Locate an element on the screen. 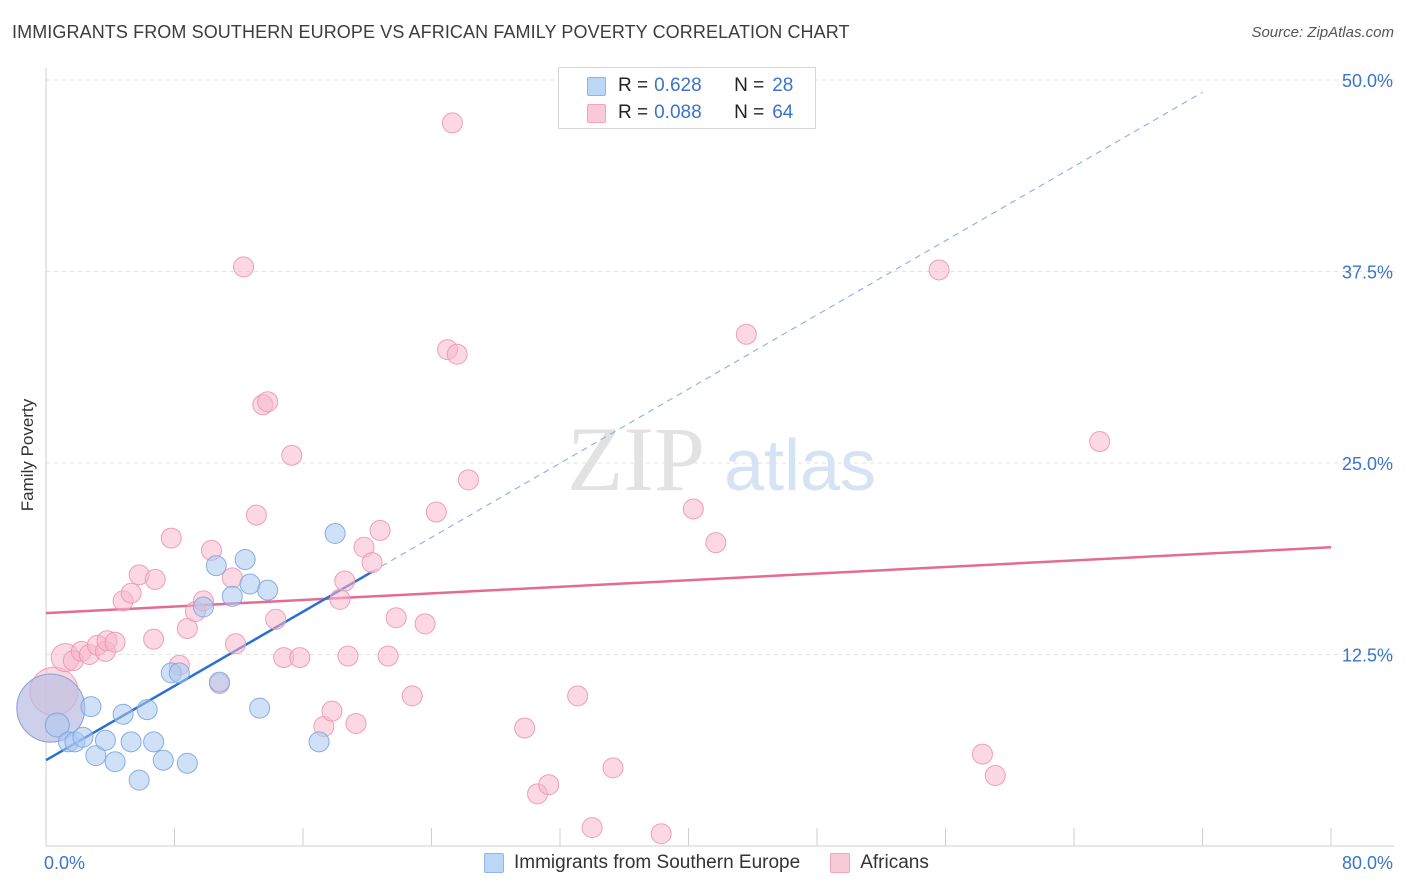 Image resolution: width=1406 pixels, height=892 pixels. series-legend: Immigrants from Southern Europe Africans is located at coordinates (721, 863).